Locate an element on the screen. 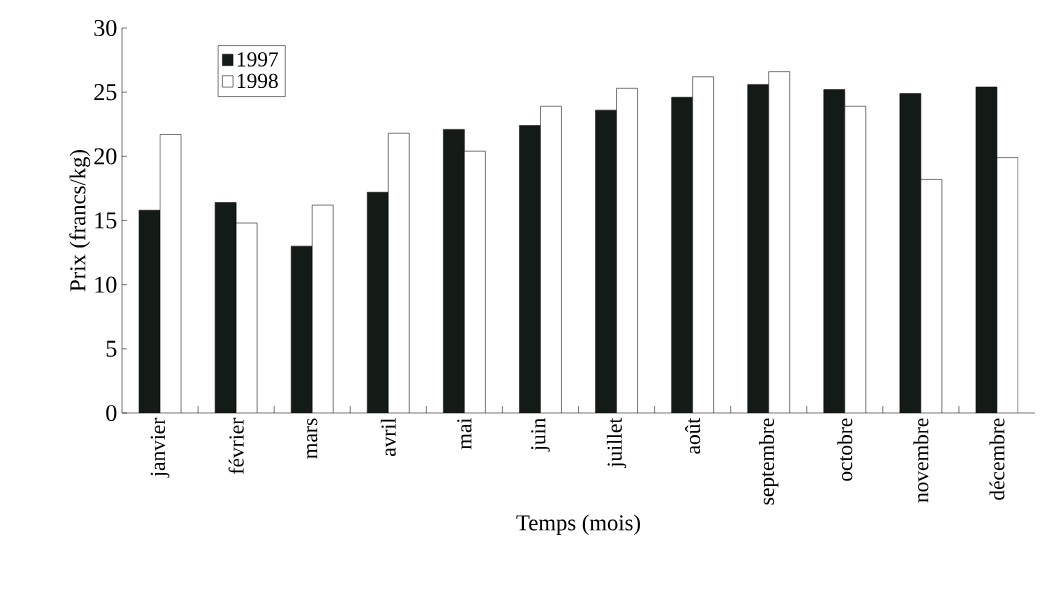 Image resolution: width=1050 pixels, height=596 pixels. legend-label: 1997 is located at coordinates (258, 59).